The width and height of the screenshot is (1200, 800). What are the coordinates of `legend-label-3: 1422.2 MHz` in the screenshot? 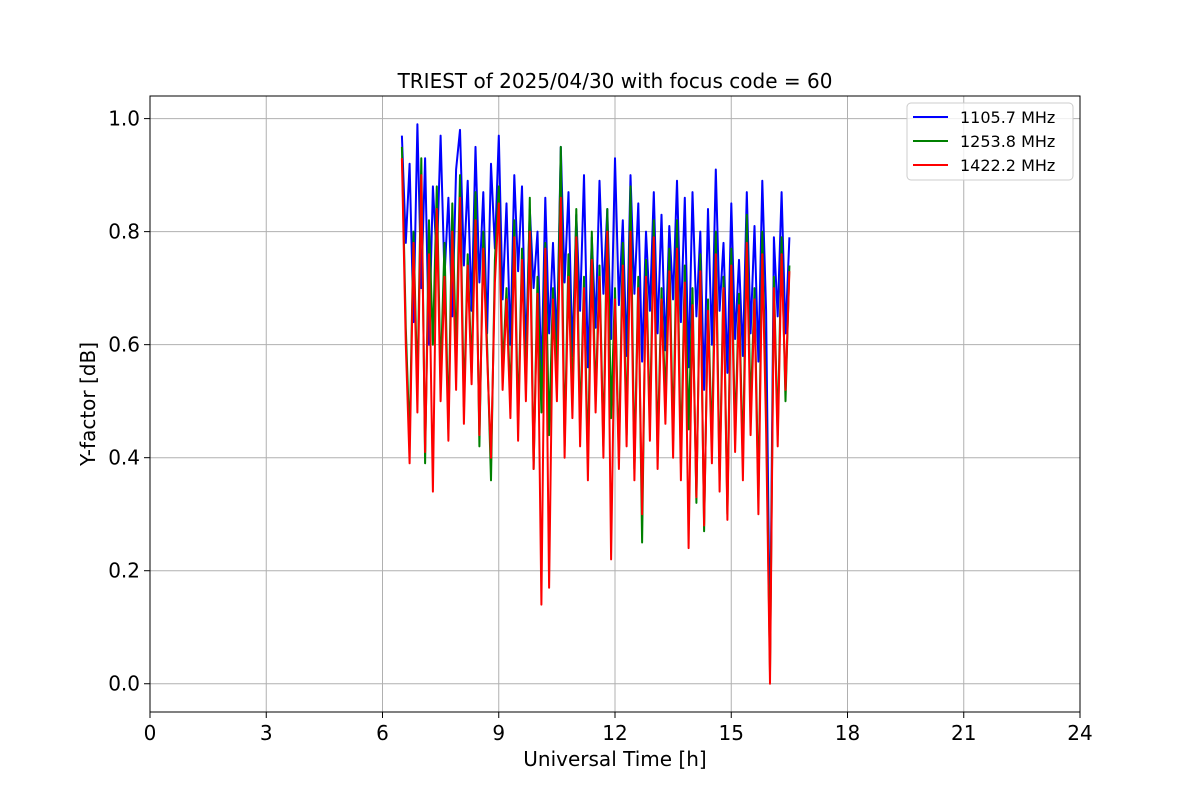 It's located at (1007, 165).